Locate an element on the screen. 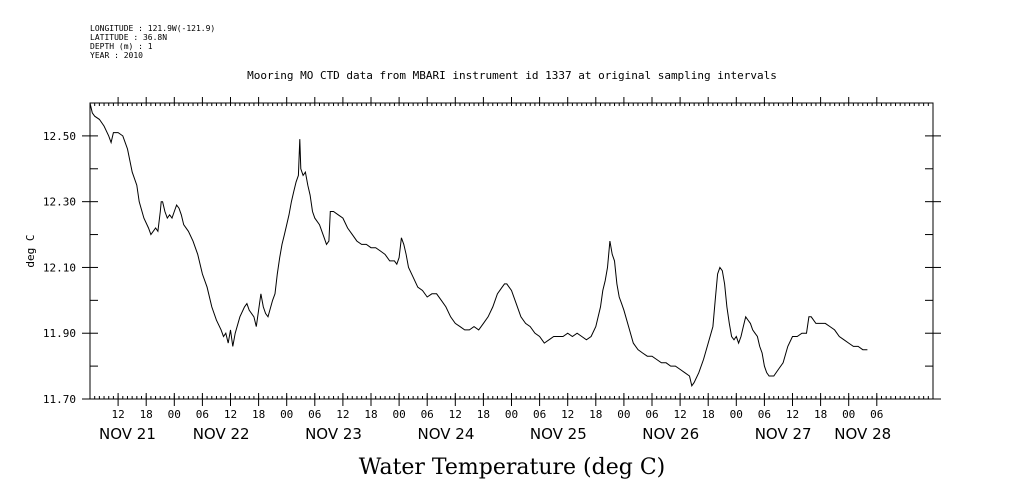  y-tick-label: 12.10 is located at coordinates (59, 267).